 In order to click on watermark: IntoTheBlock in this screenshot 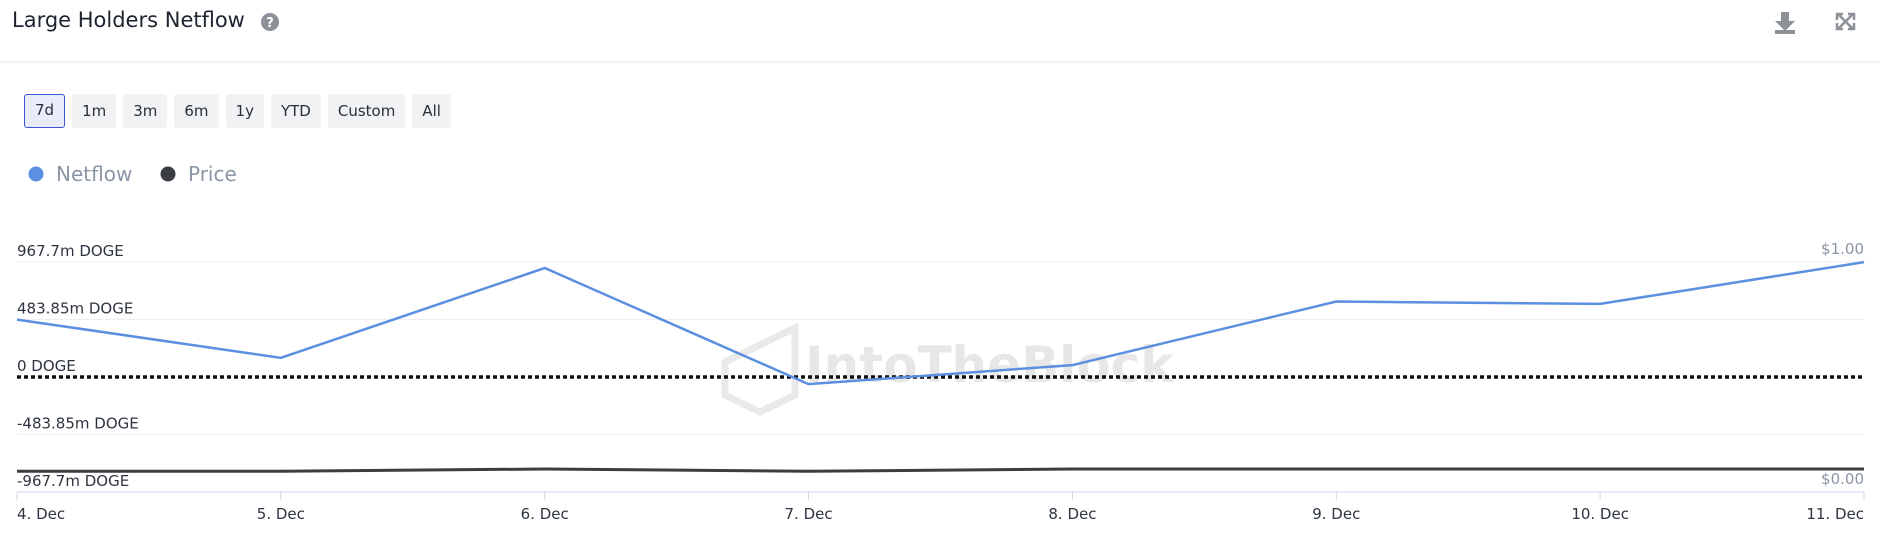, I will do `click(948, 369)`.